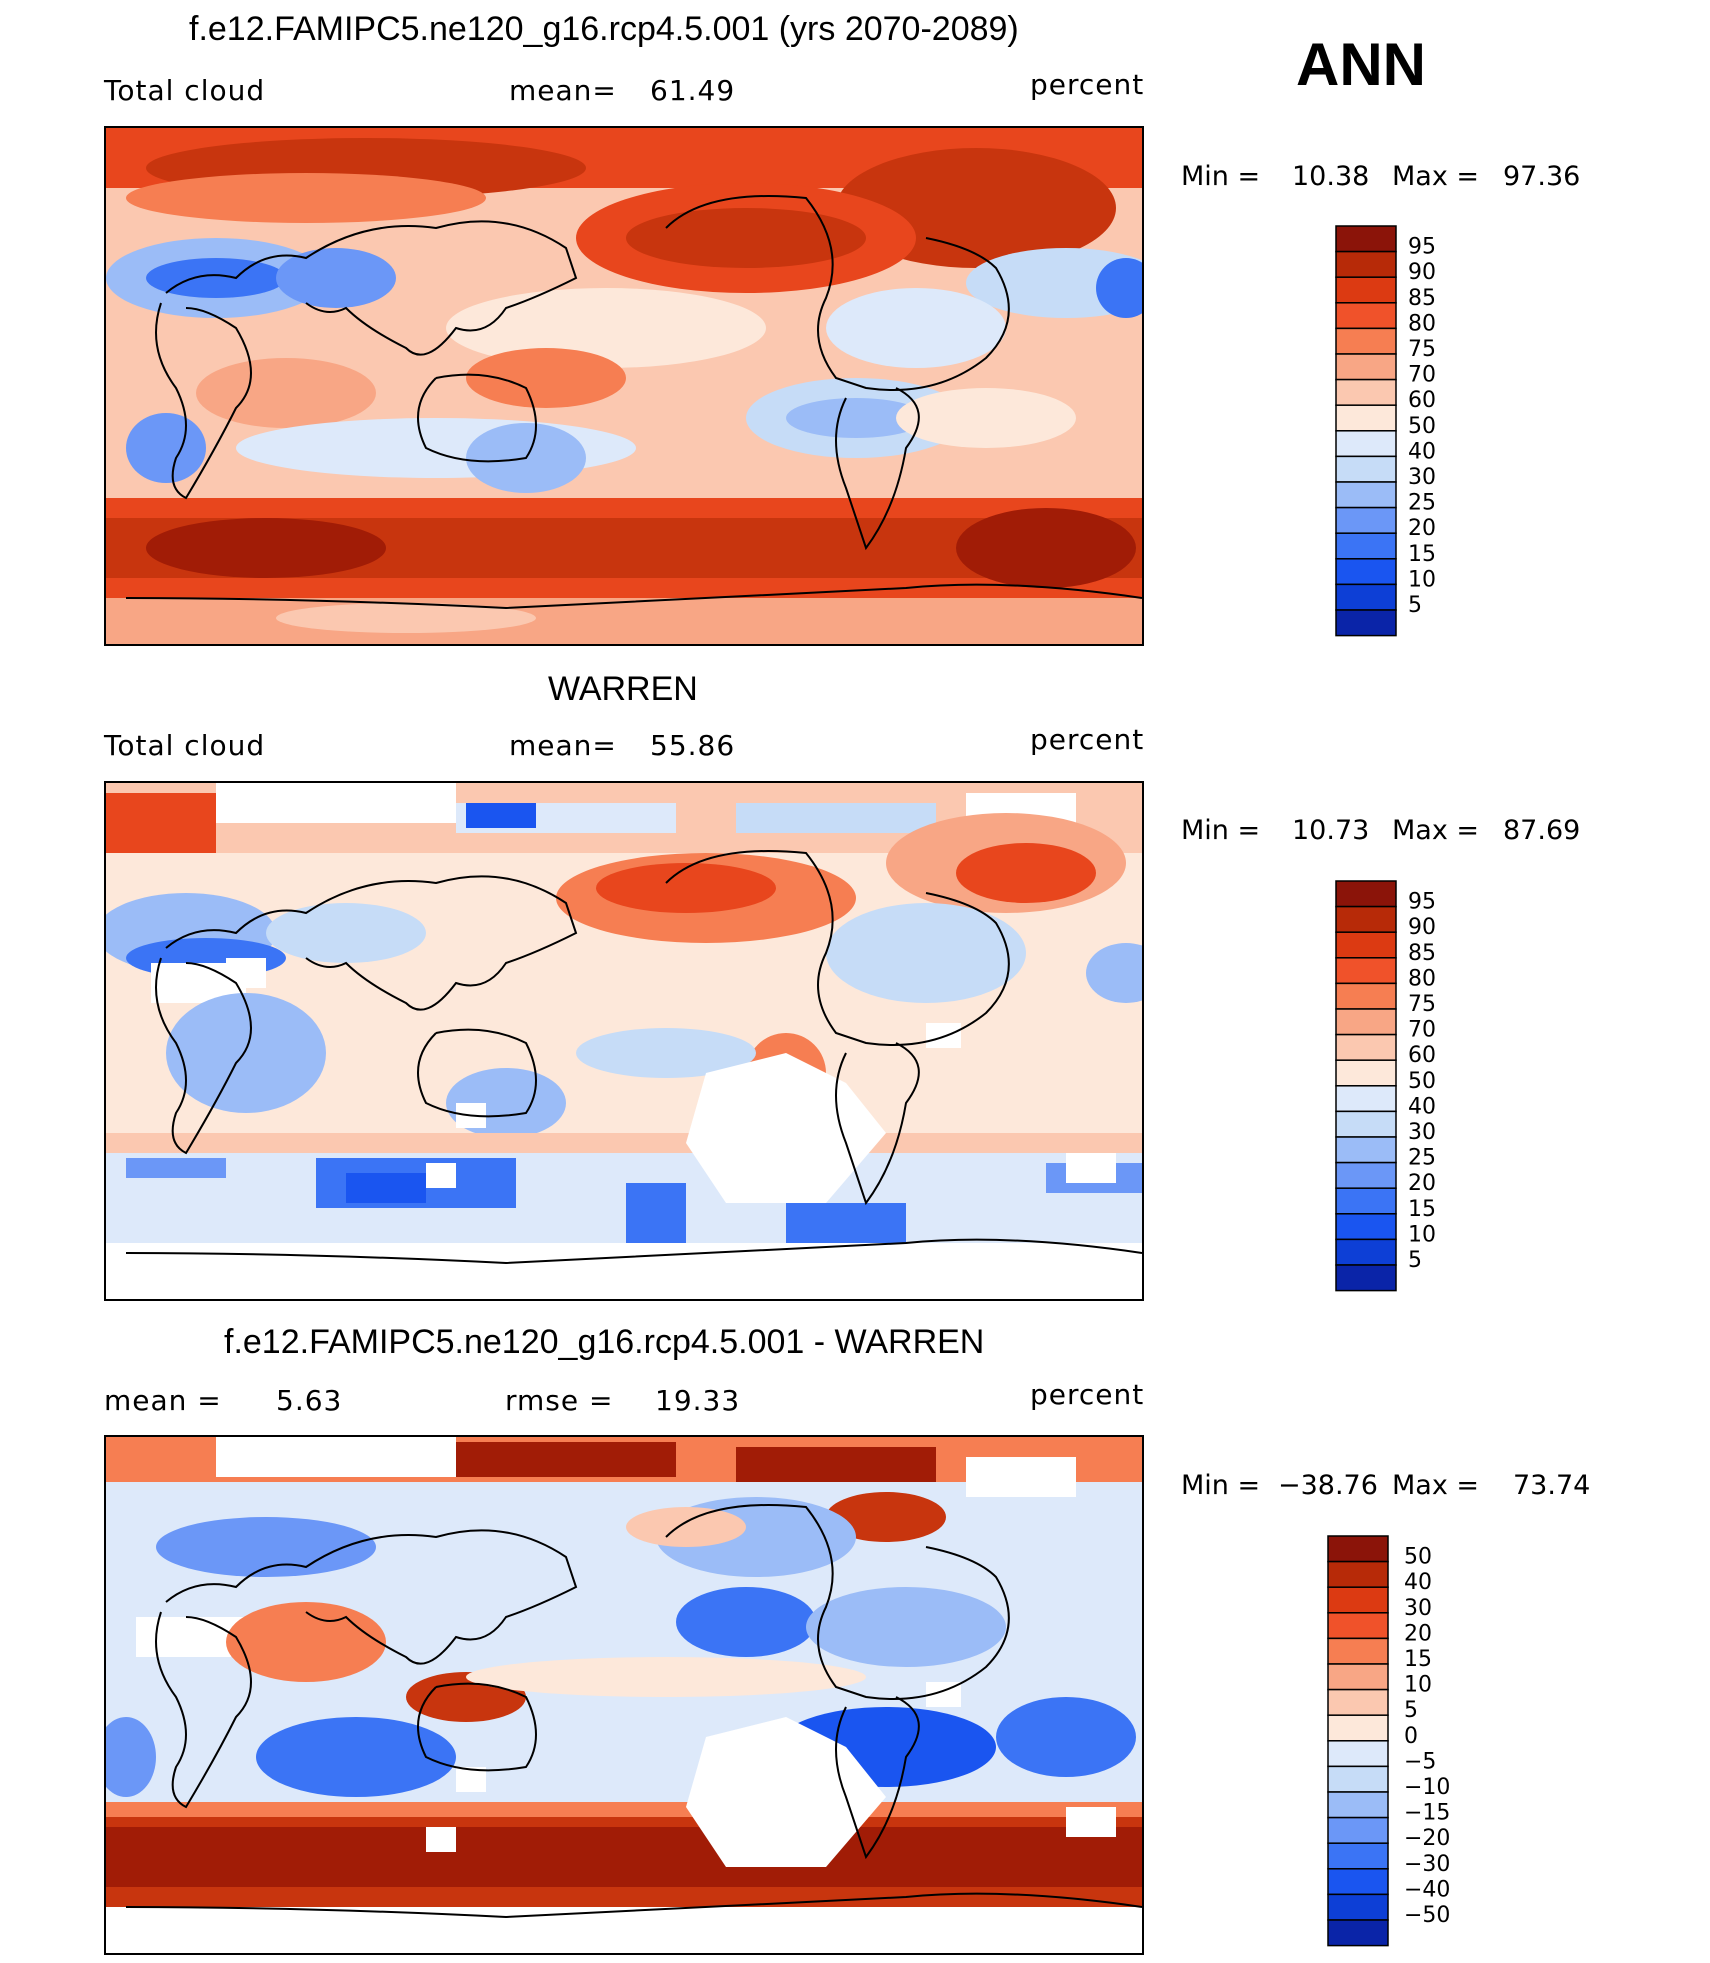 The width and height of the screenshot is (1710, 1963). Describe the element at coordinates (1422, 528) in the screenshot. I see `colorbar-level-label: 20` at that location.